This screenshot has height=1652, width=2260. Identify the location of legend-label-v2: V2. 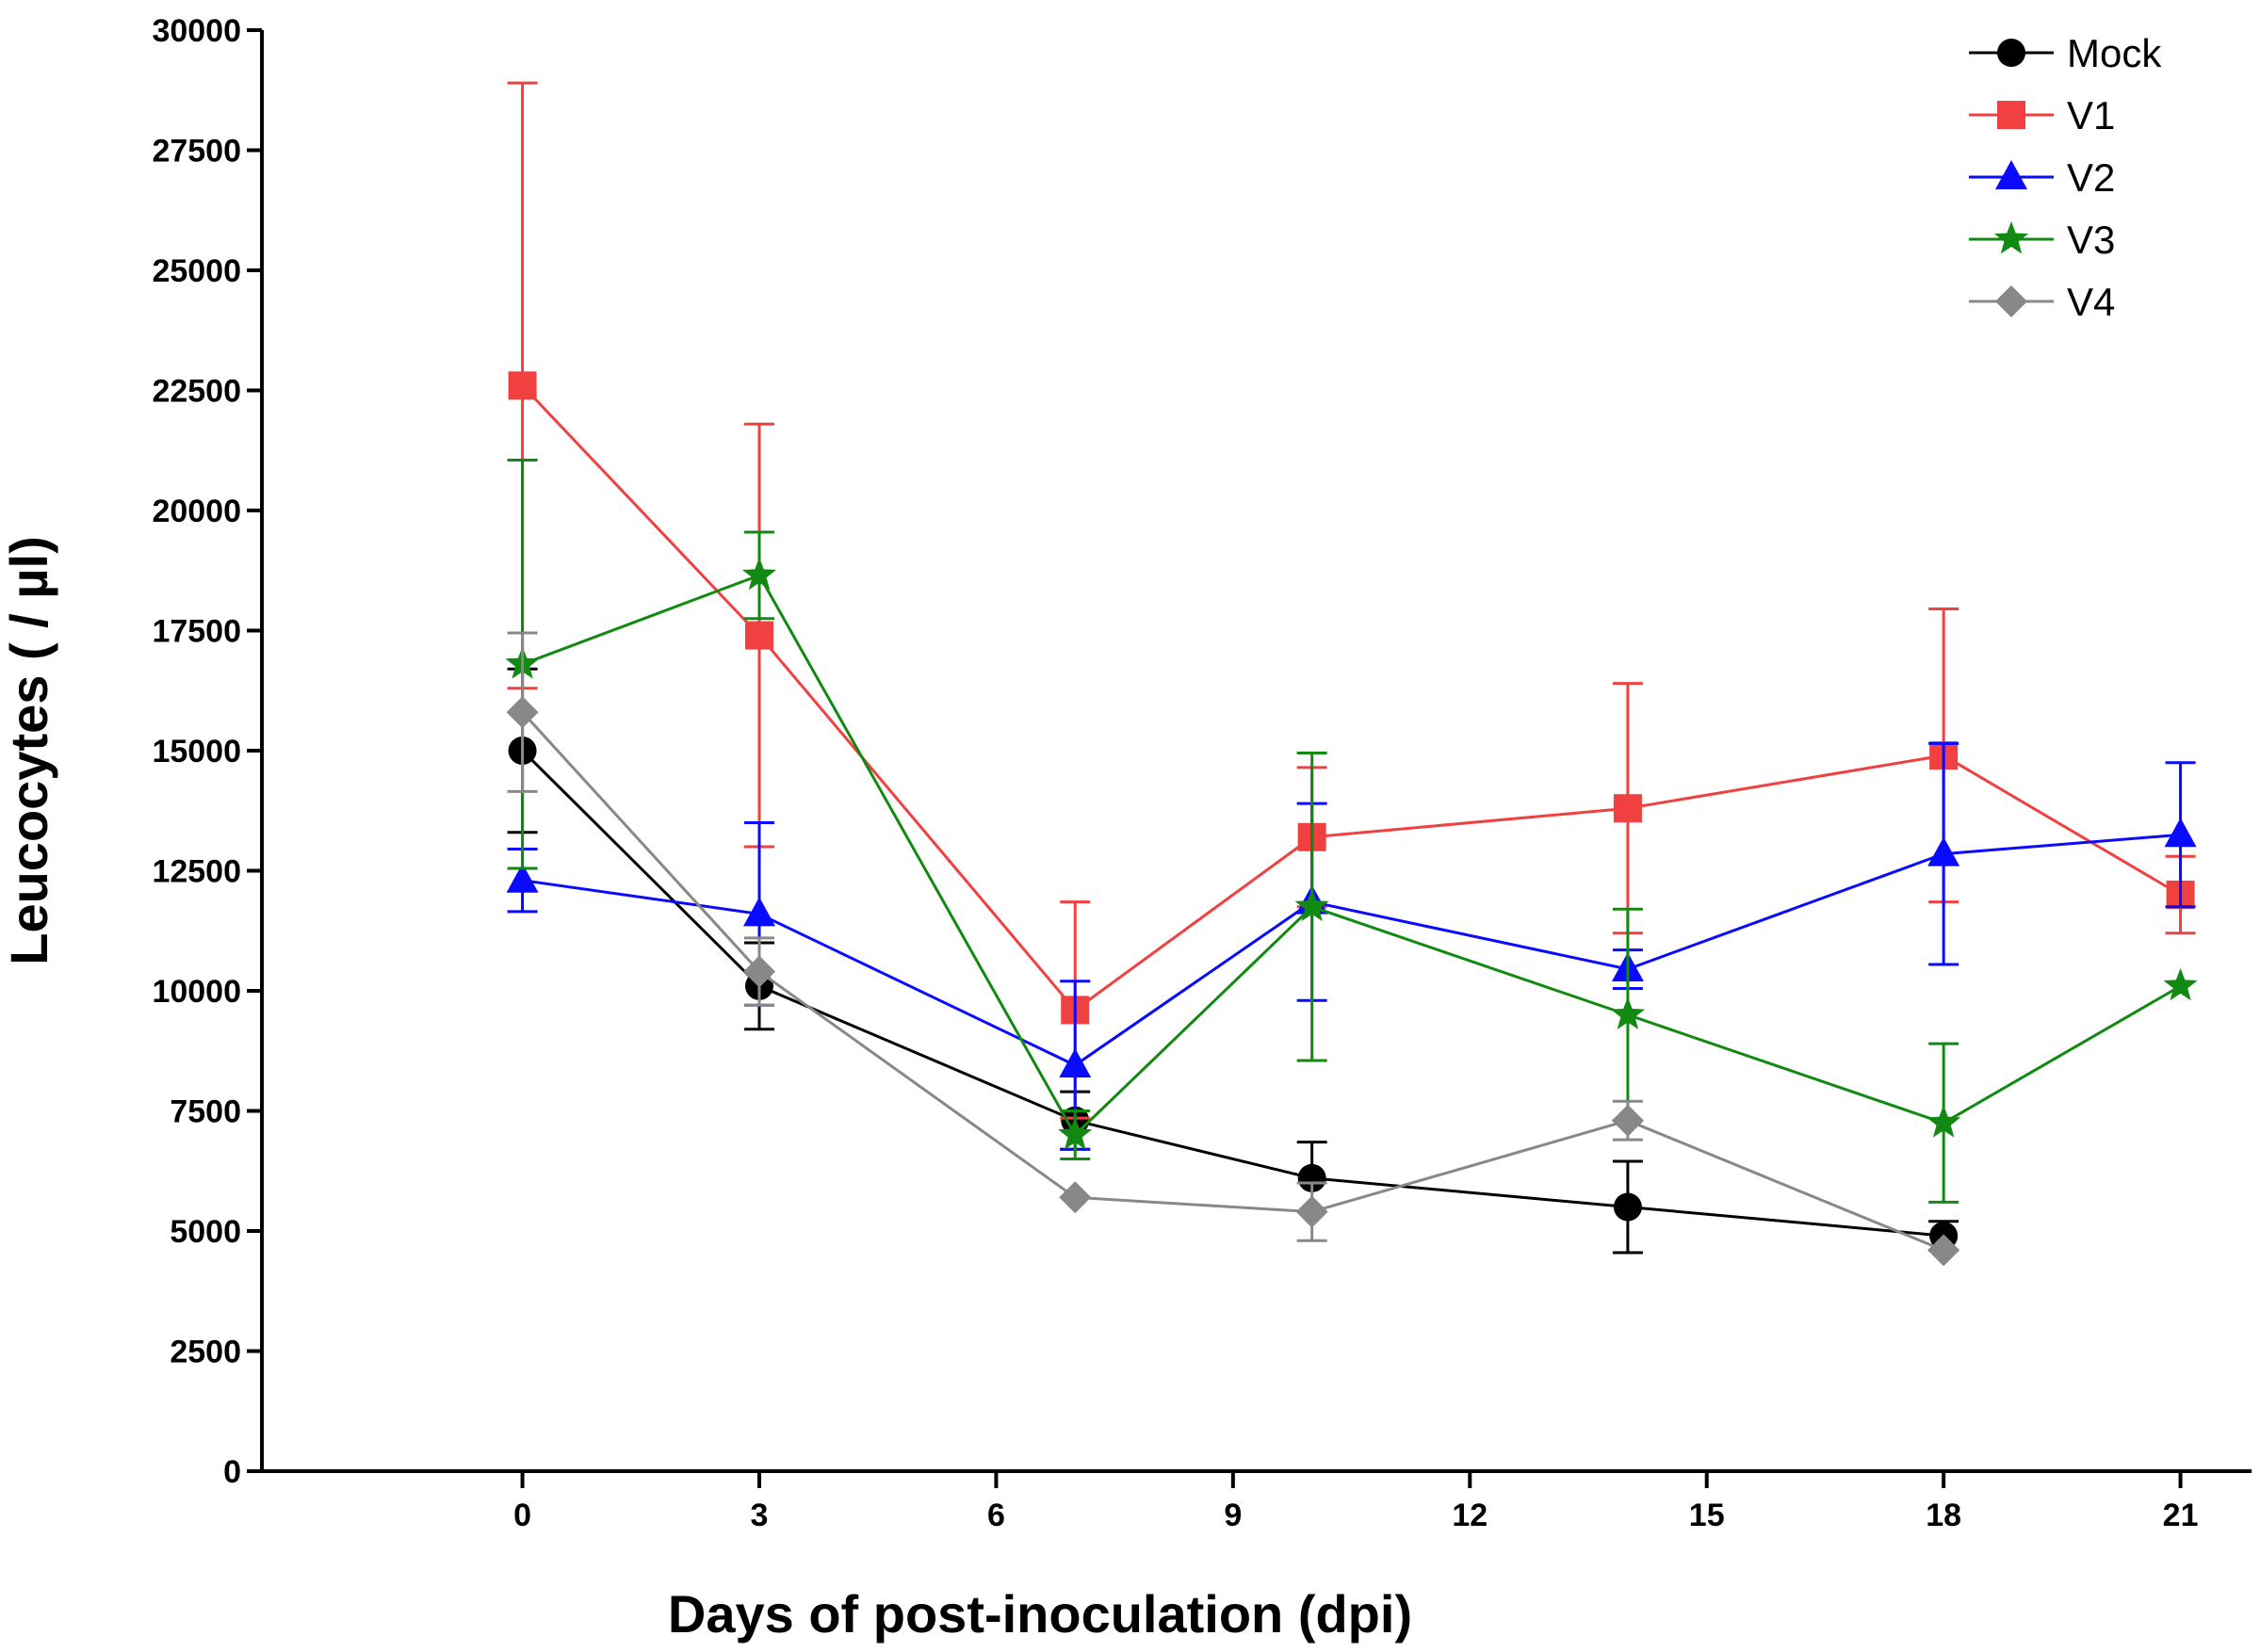
(2091, 177).